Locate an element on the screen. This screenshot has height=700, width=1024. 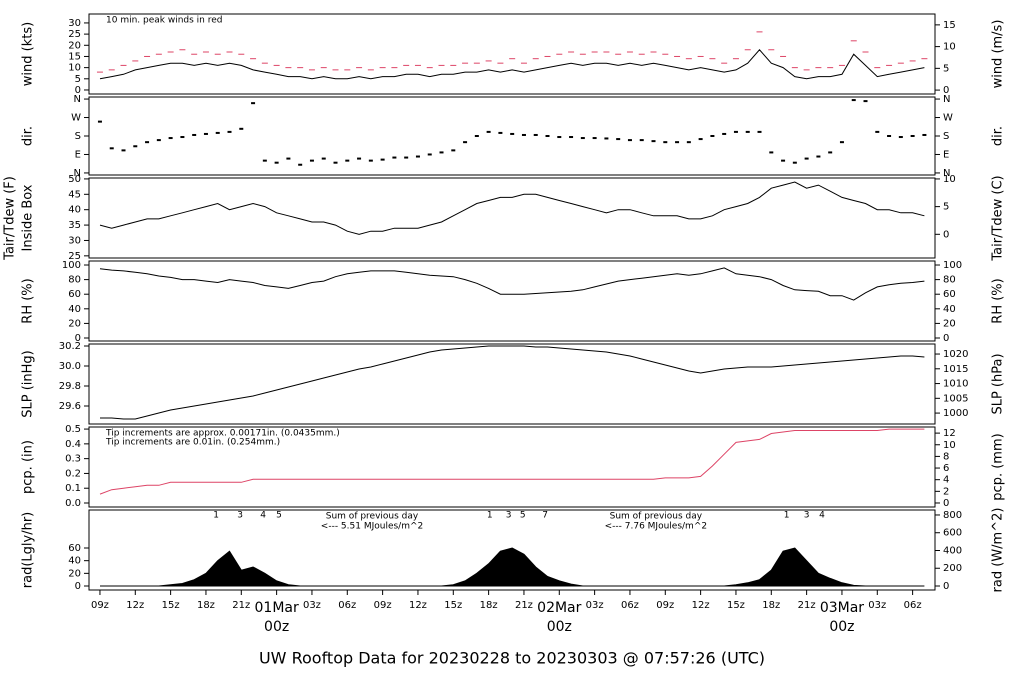
y2-tick-label: 80 is located at coordinates (949, 280).